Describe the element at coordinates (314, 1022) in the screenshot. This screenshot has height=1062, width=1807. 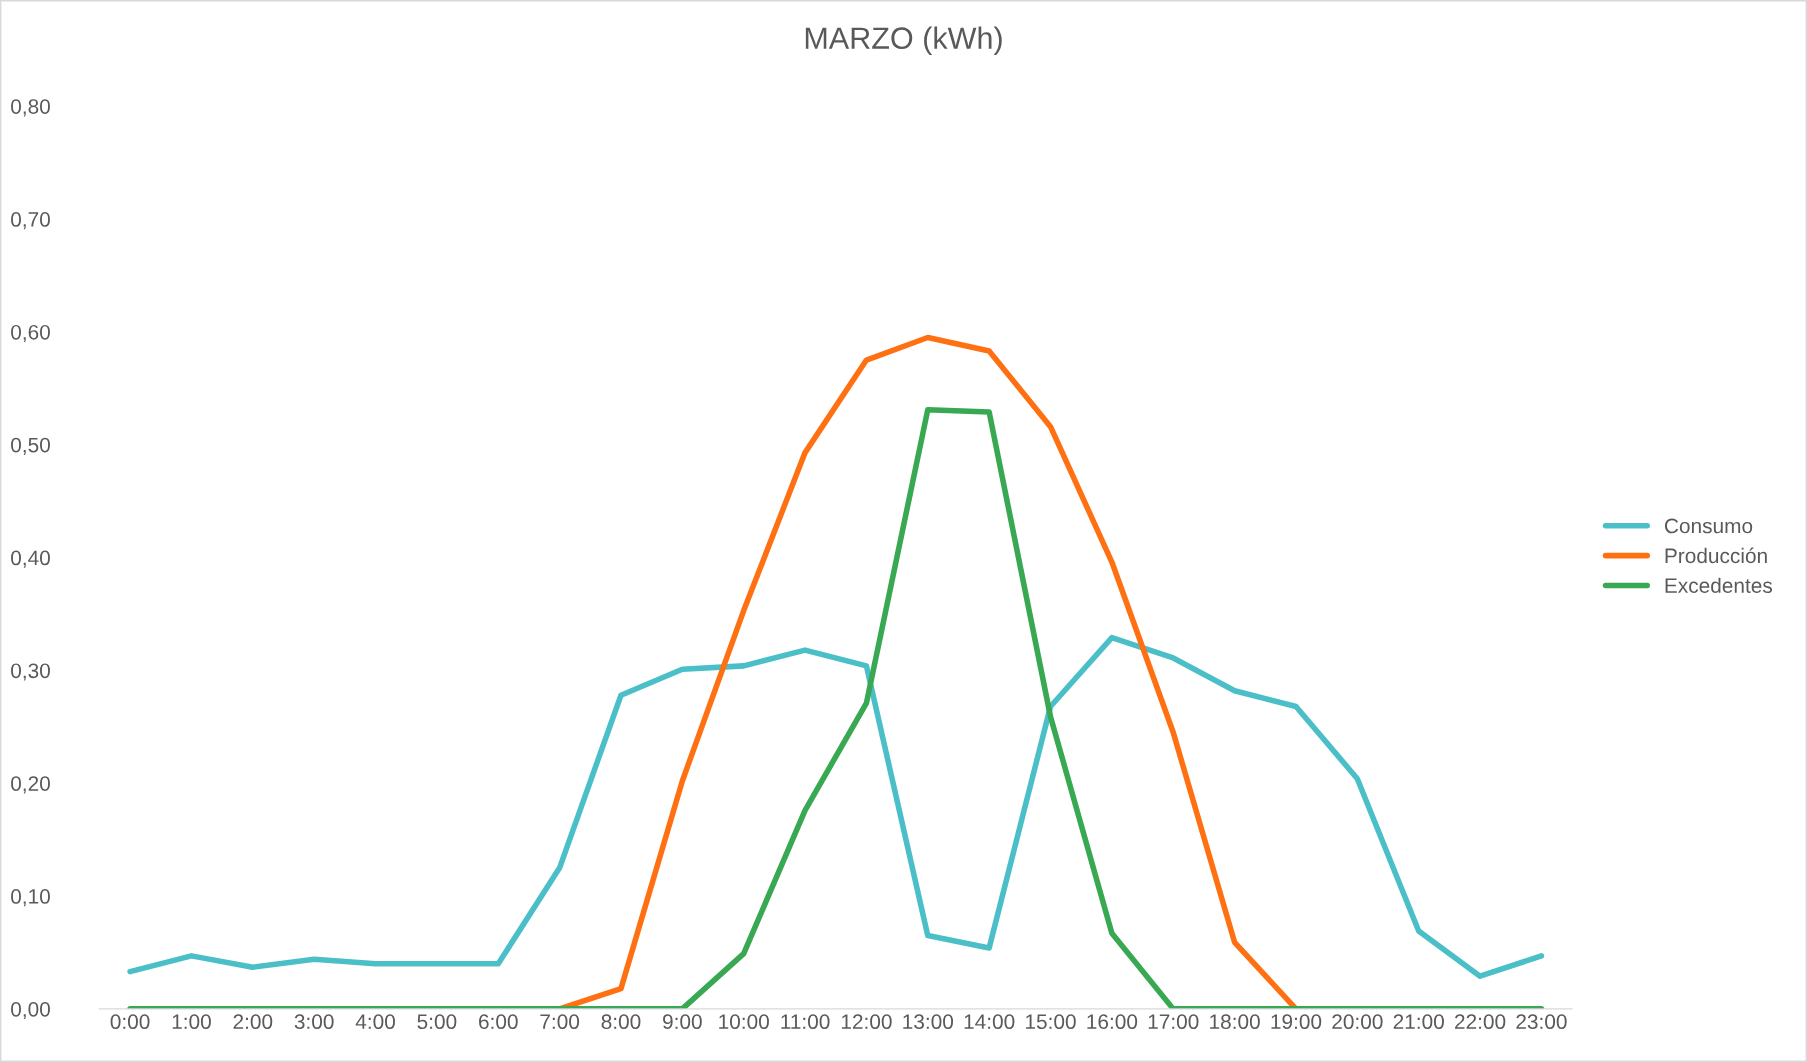
I see `x-tick-label: 3:00` at that location.